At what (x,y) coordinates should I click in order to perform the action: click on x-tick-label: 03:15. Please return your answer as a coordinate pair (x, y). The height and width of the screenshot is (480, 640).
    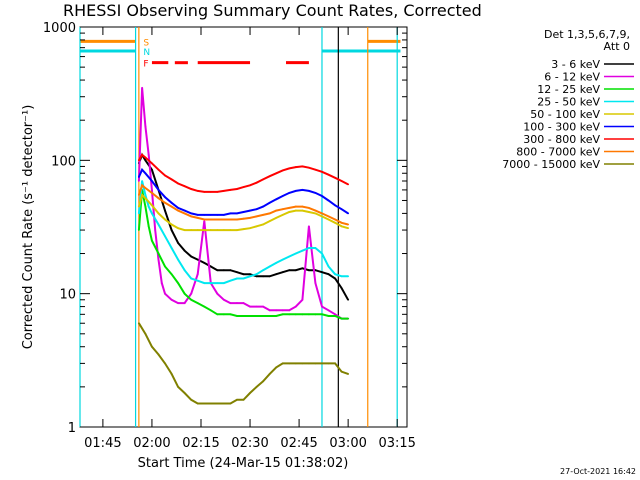
    Looking at the image, I should click on (396, 443).